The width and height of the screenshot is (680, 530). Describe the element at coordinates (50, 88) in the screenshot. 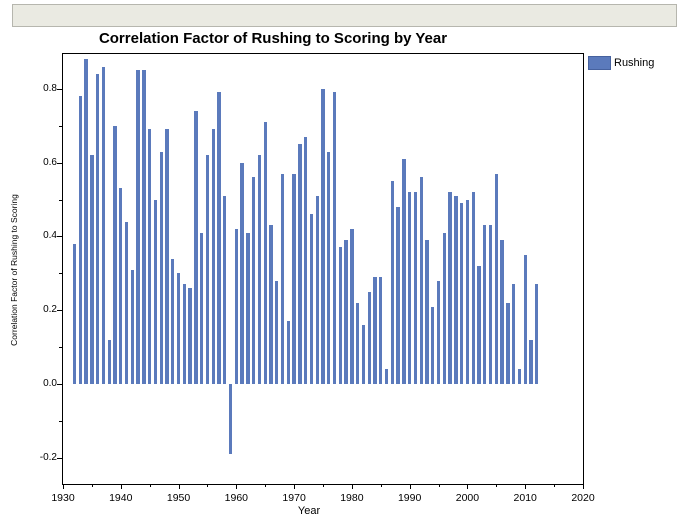

I see `y-tick-label: 0.8` at that location.